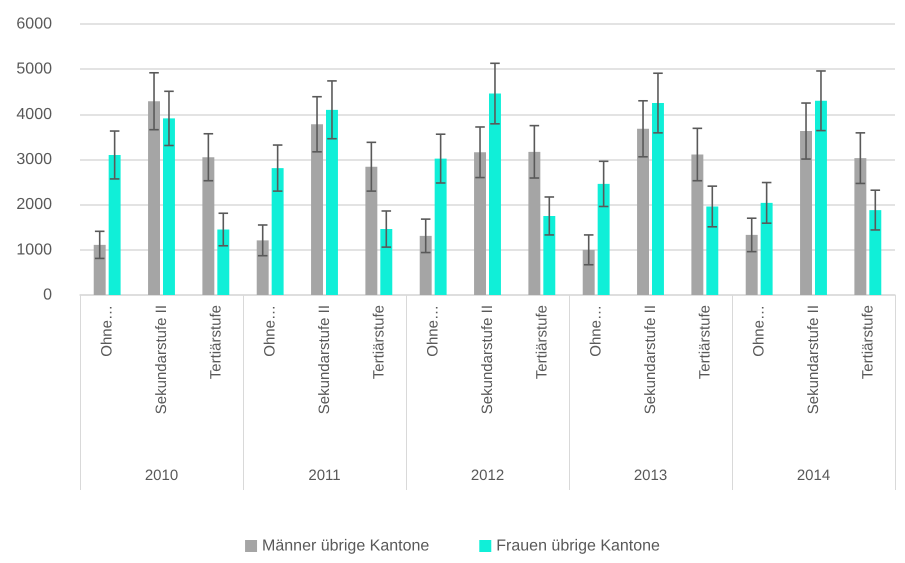 This screenshot has height=563, width=905. Describe the element at coordinates (161, 475) in the screenshot. I see `text: 2010` at that location.